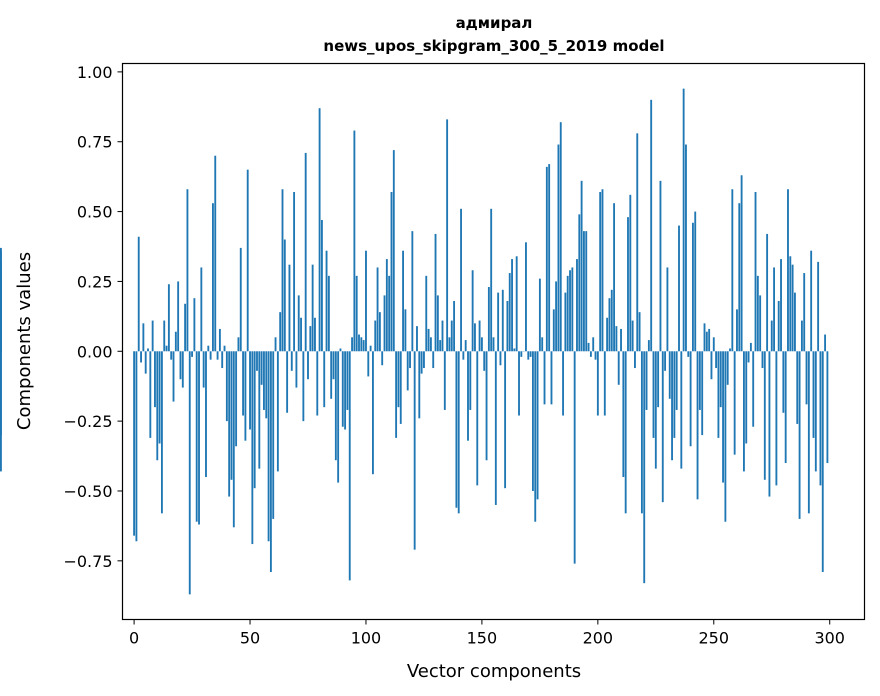 The width and height of the screenshot is (880, 696). I want to click on x-tick-label: 100, so click(366, 638).